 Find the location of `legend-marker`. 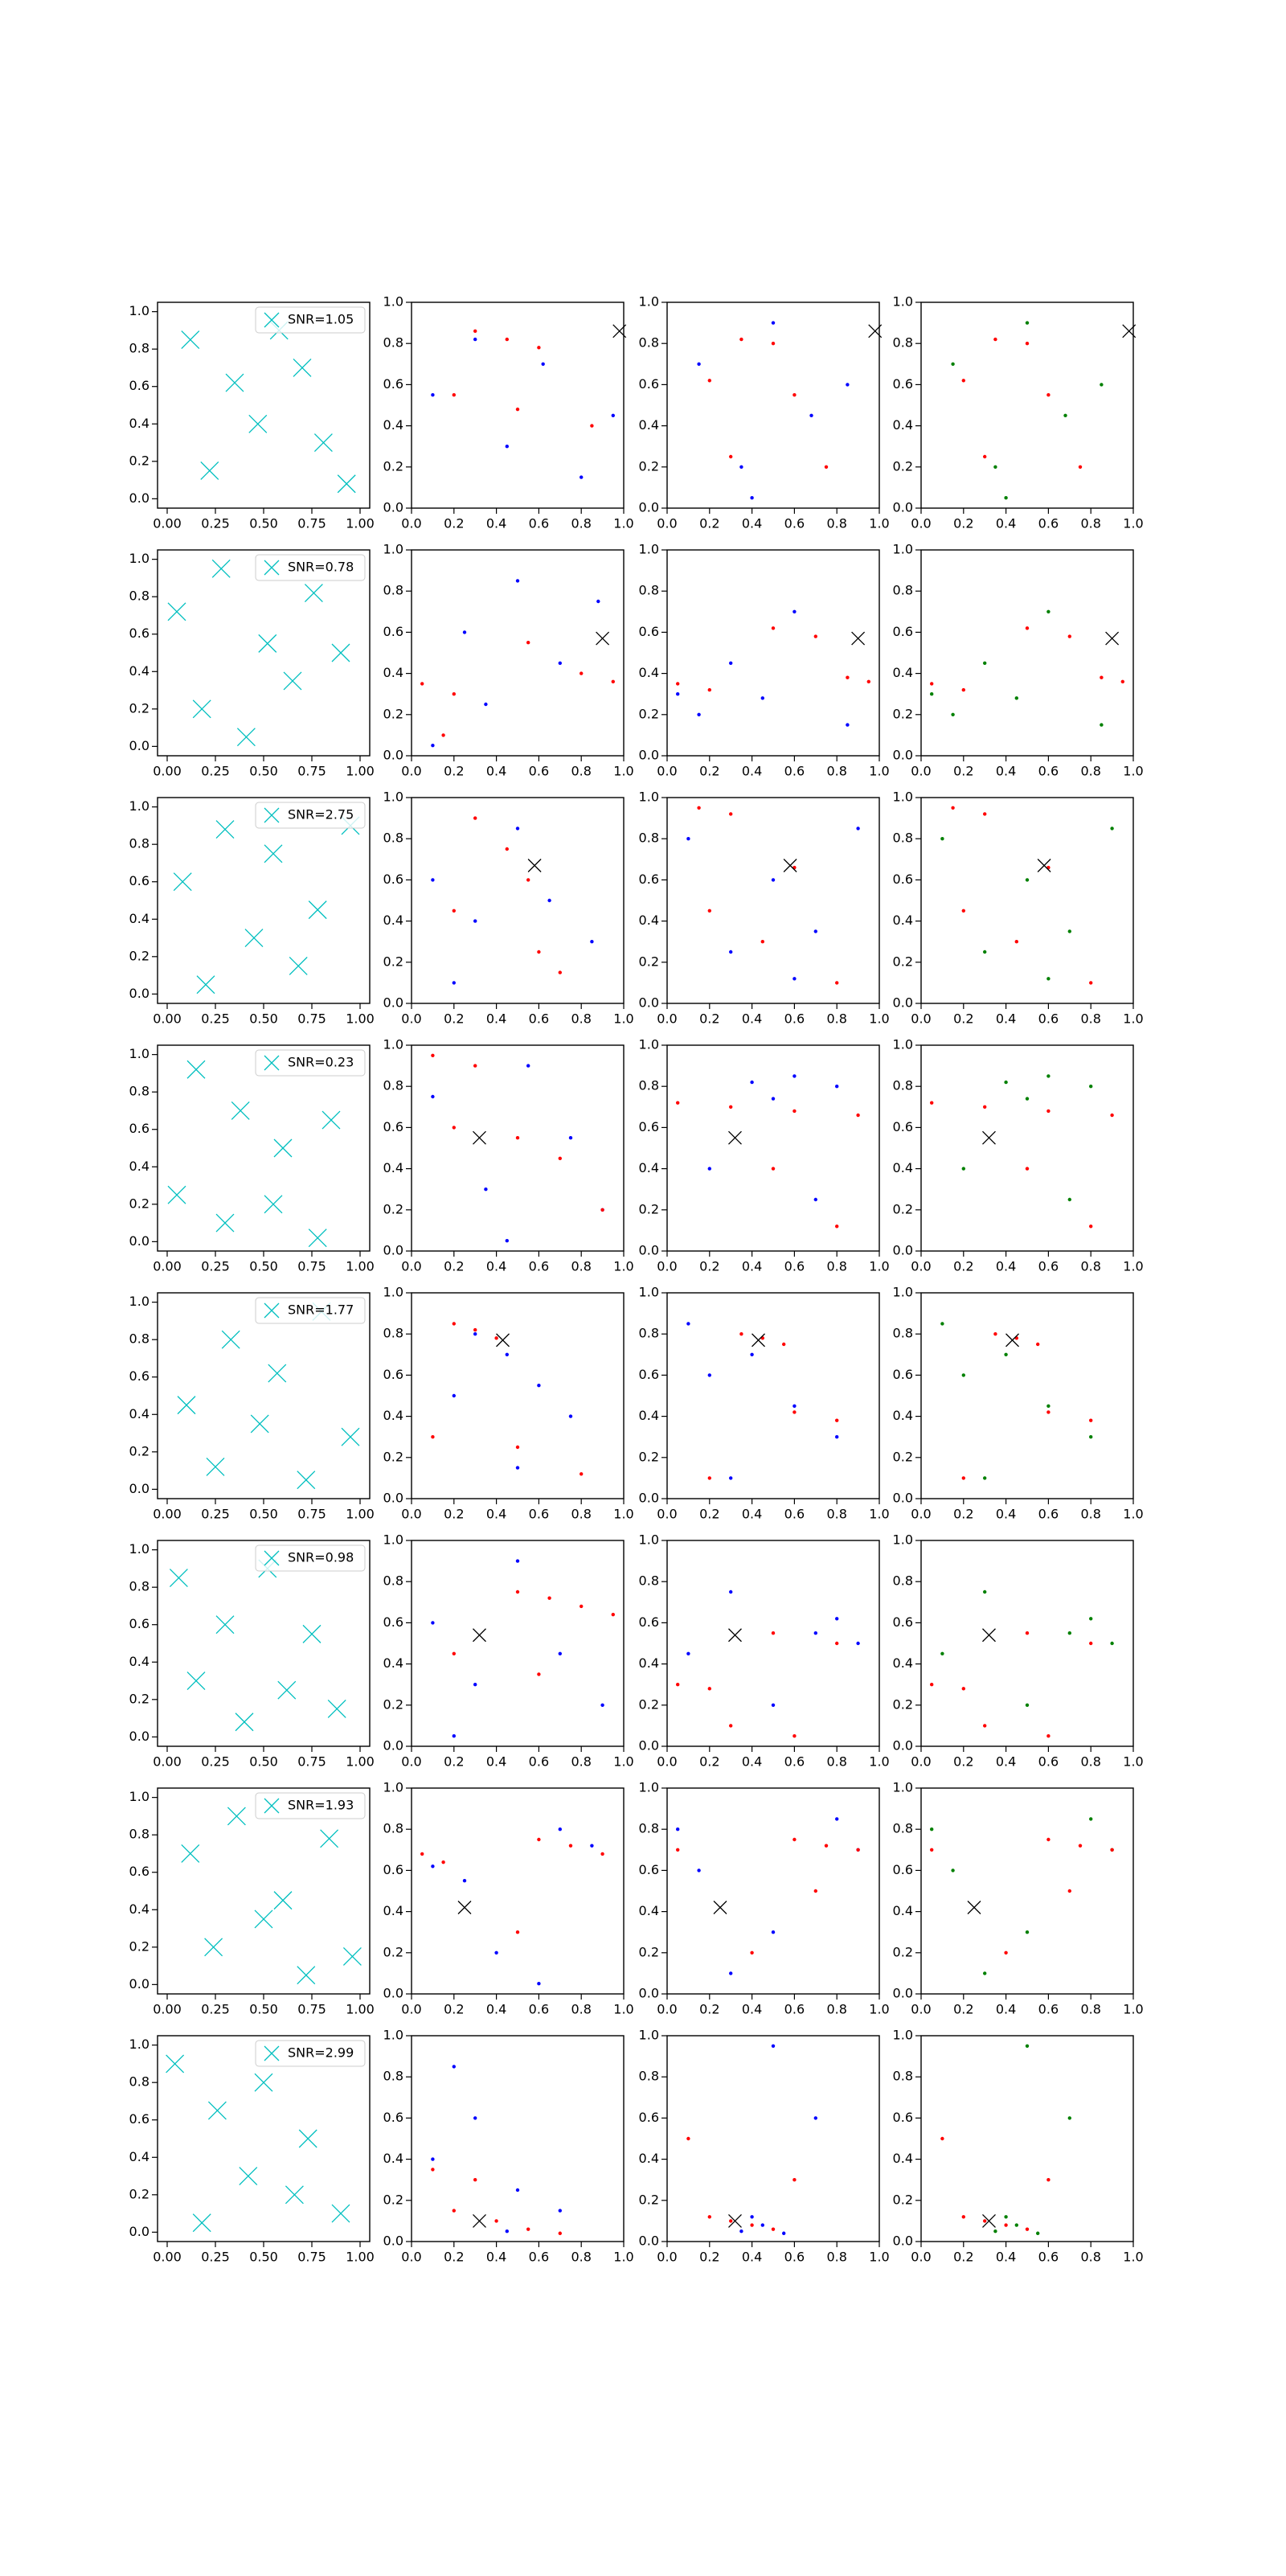

legend-marker is located at coordinates (272, 1558).